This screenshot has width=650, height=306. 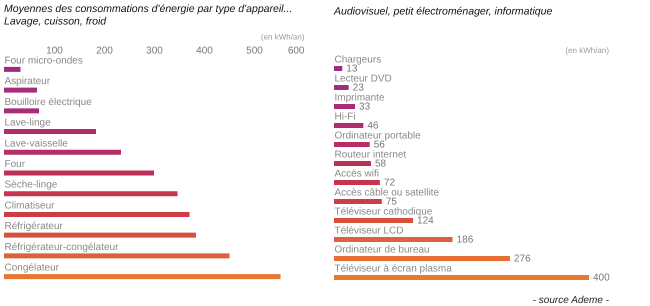 What do you see at coordinates (442, 12) in the screenshot?
I see `chart-title: Audiovisuel, petit électroménager, informatique` at bounding box center [442, 12].